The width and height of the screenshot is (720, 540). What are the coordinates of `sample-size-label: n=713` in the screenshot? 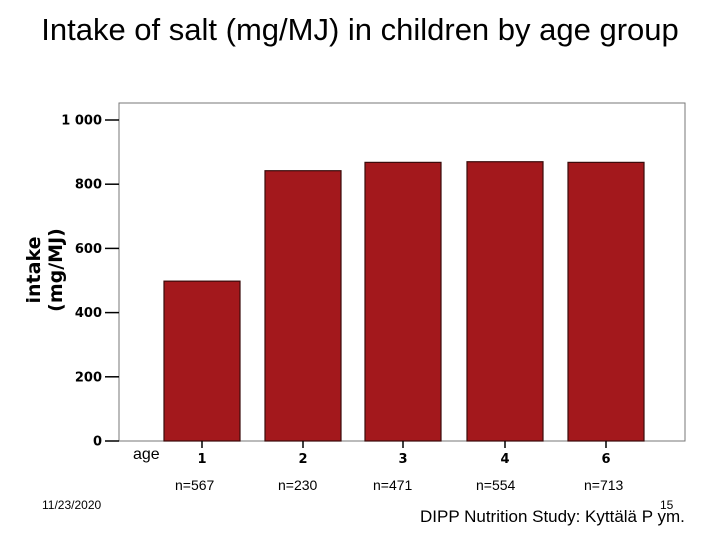 It's located at (604, 485).